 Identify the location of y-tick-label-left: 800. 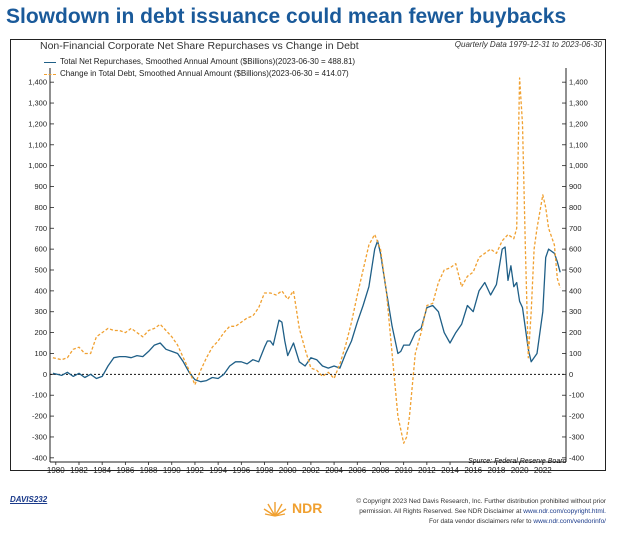
(40, 207).